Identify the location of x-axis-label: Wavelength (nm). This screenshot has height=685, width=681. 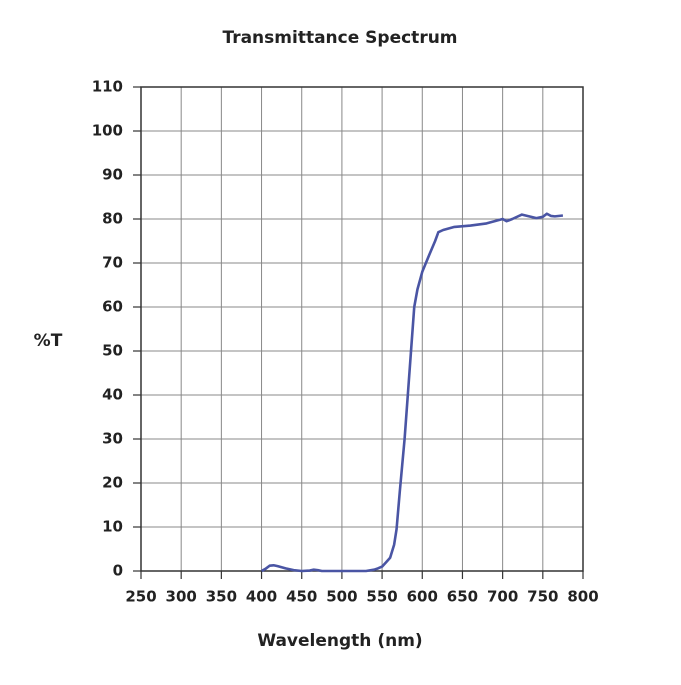
(339, 641).